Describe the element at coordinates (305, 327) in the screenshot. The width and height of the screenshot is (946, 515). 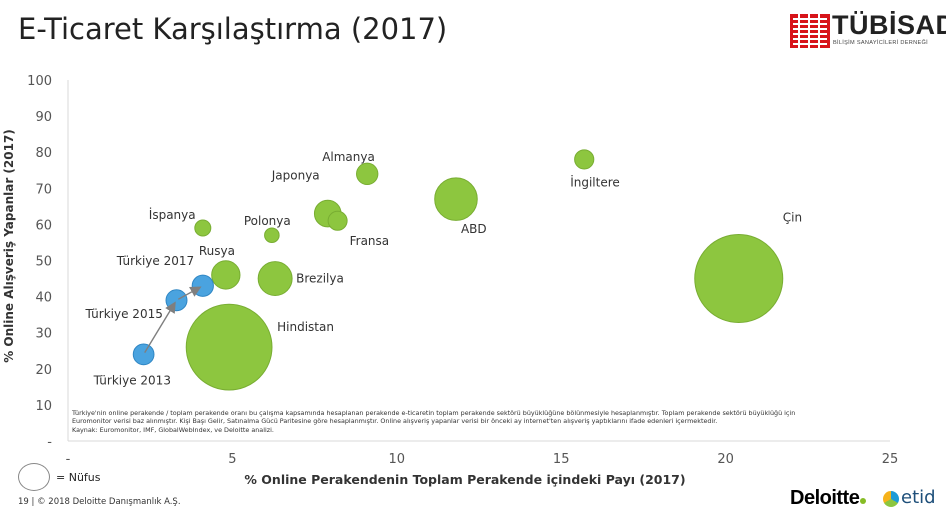
I see `bubble-label: Hindistan` at that location.